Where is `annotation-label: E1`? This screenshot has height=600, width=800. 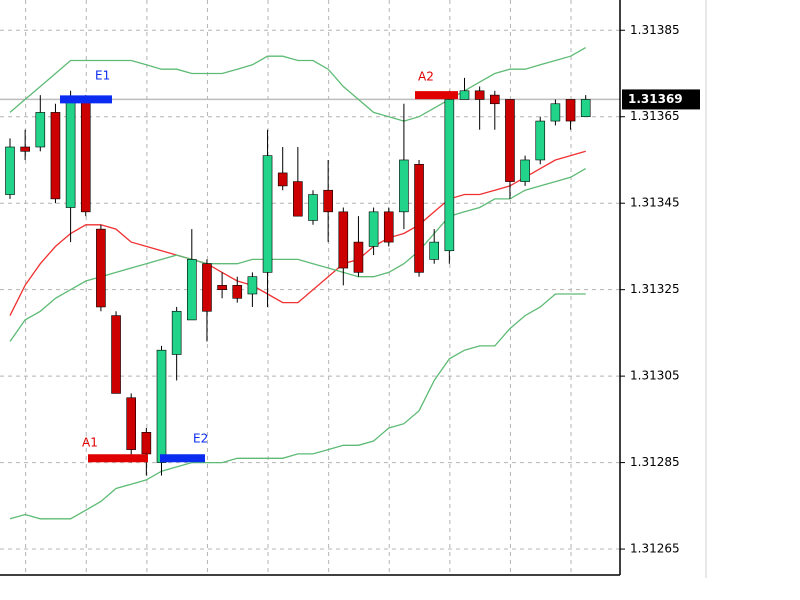
annotation-label: E1 is located at coordinates (102, 76).